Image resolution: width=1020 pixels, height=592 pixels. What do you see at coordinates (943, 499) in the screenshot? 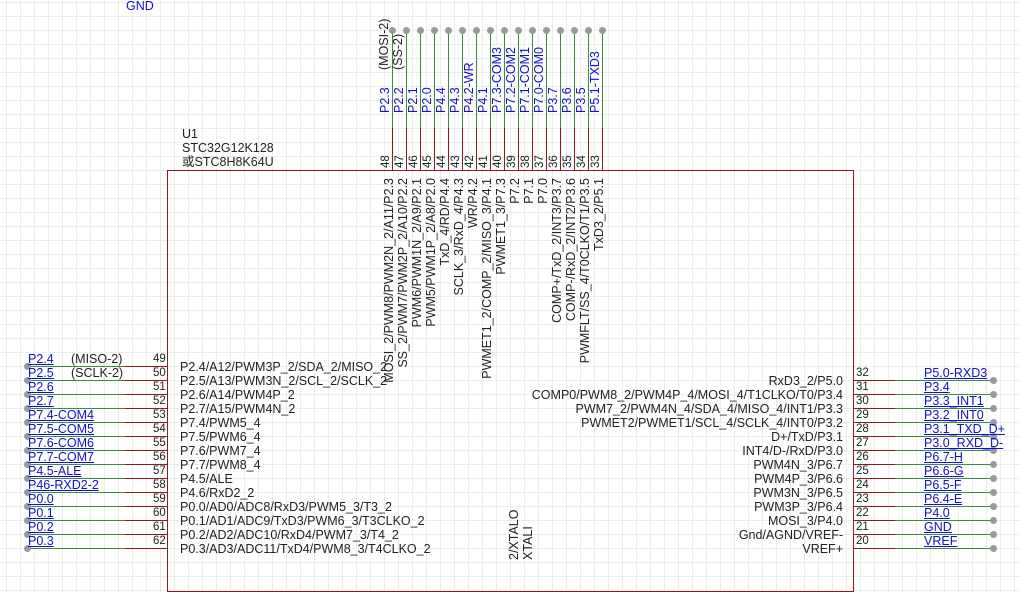
I see `net-label: P6.4-E` at bounding box center [943, 499].